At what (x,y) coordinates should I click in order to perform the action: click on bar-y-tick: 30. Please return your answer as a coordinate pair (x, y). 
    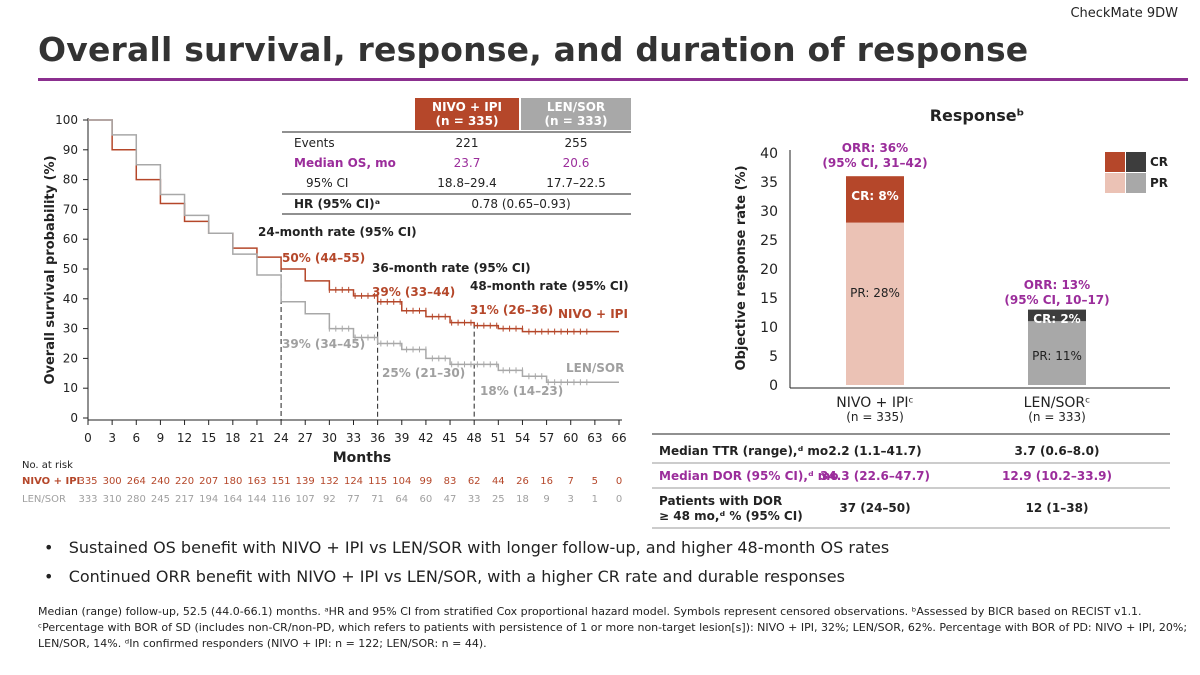
    Looking at the image, I should click on (769, 212).